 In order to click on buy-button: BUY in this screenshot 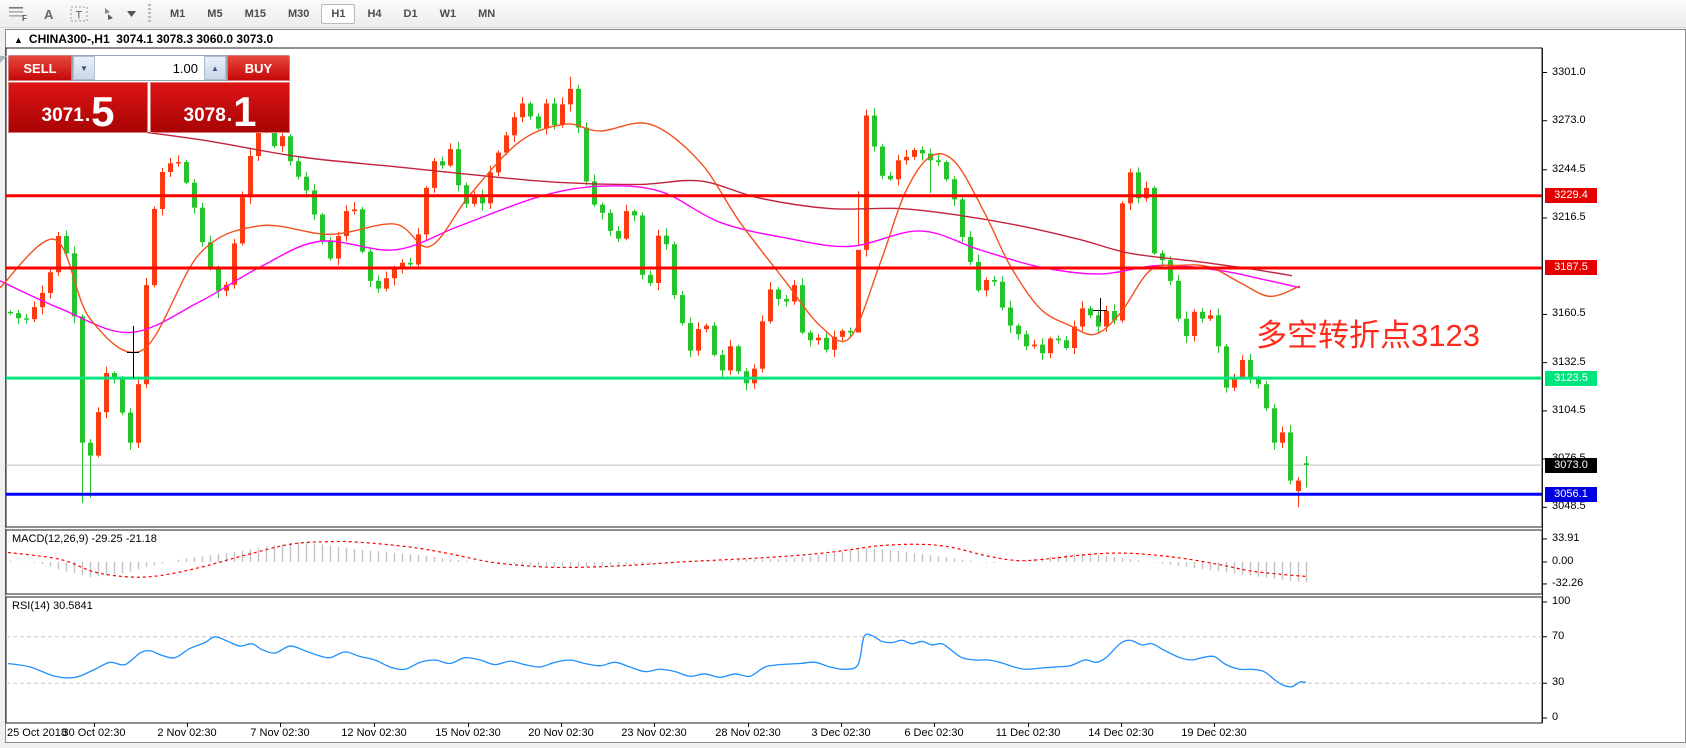, I will do `click(258, 68)`.